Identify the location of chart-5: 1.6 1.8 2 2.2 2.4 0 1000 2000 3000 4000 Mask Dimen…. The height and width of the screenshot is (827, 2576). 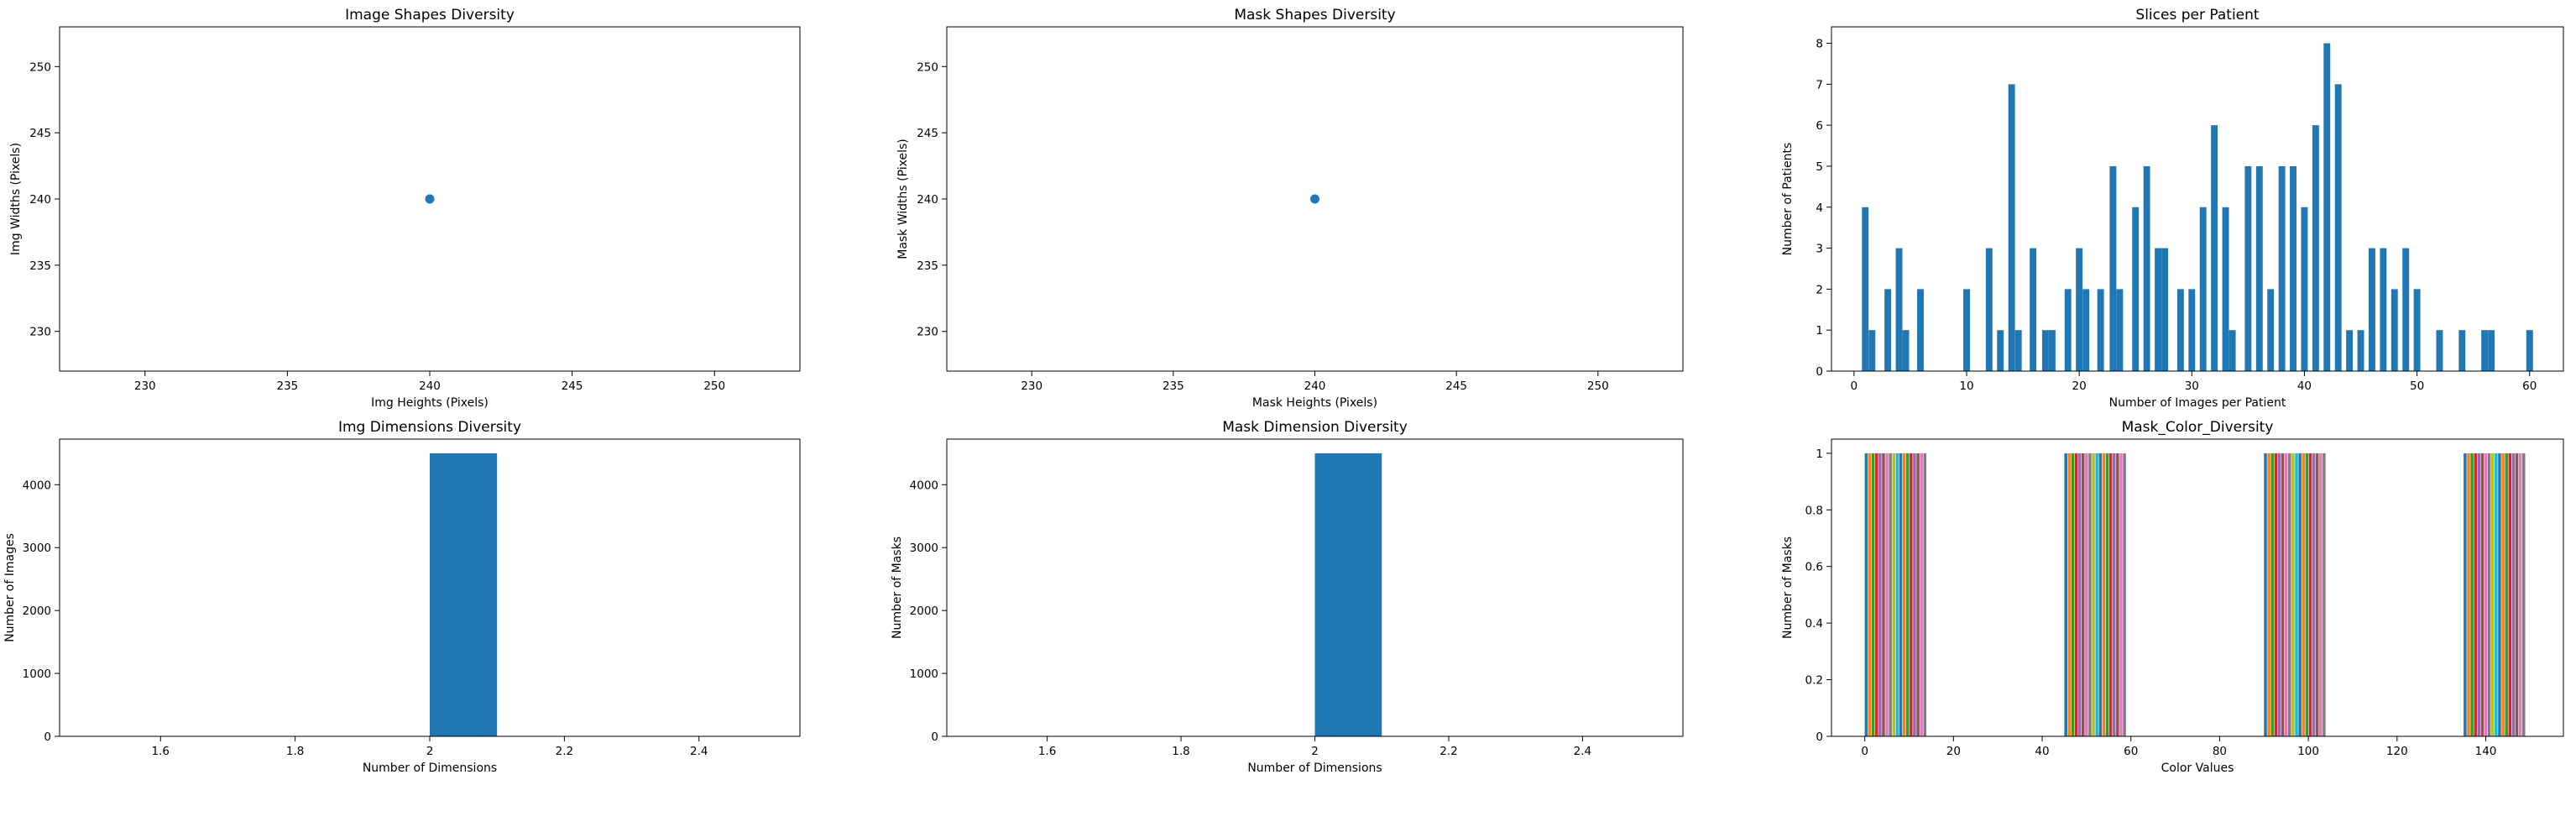
(1287, 597).